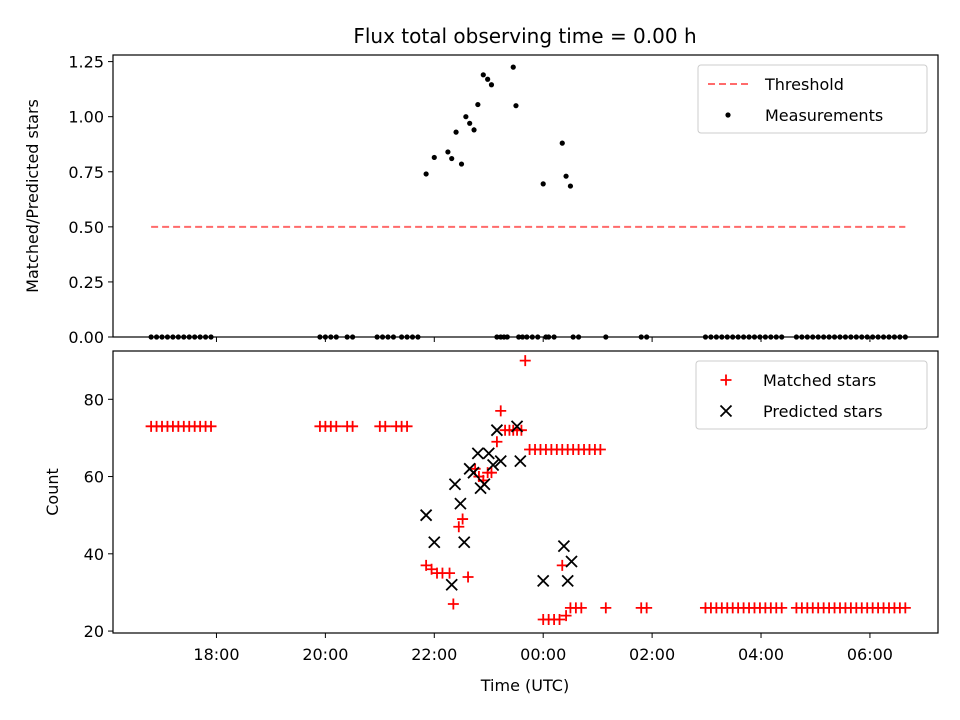 Image resolution: width=960 pixels, height=720 pixels. I want to click on y-tick-label: 1.25, so click(86, 62).